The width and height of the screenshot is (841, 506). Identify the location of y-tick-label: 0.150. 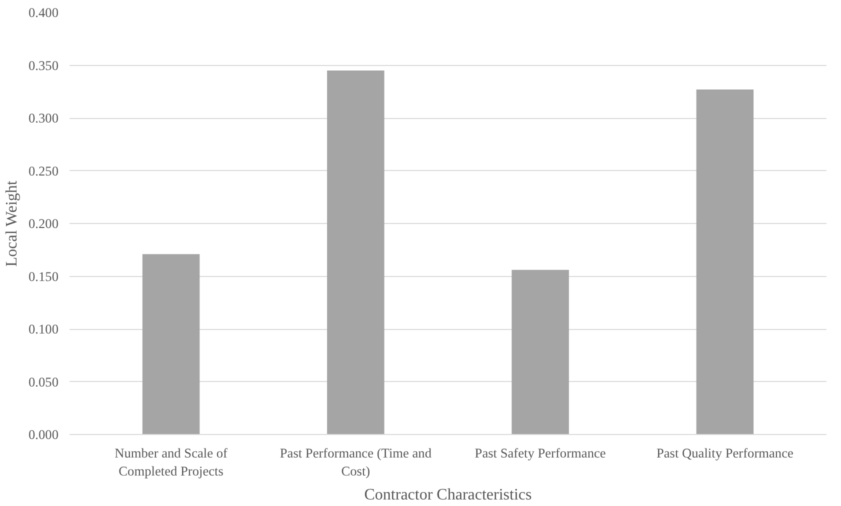
(43, 276).